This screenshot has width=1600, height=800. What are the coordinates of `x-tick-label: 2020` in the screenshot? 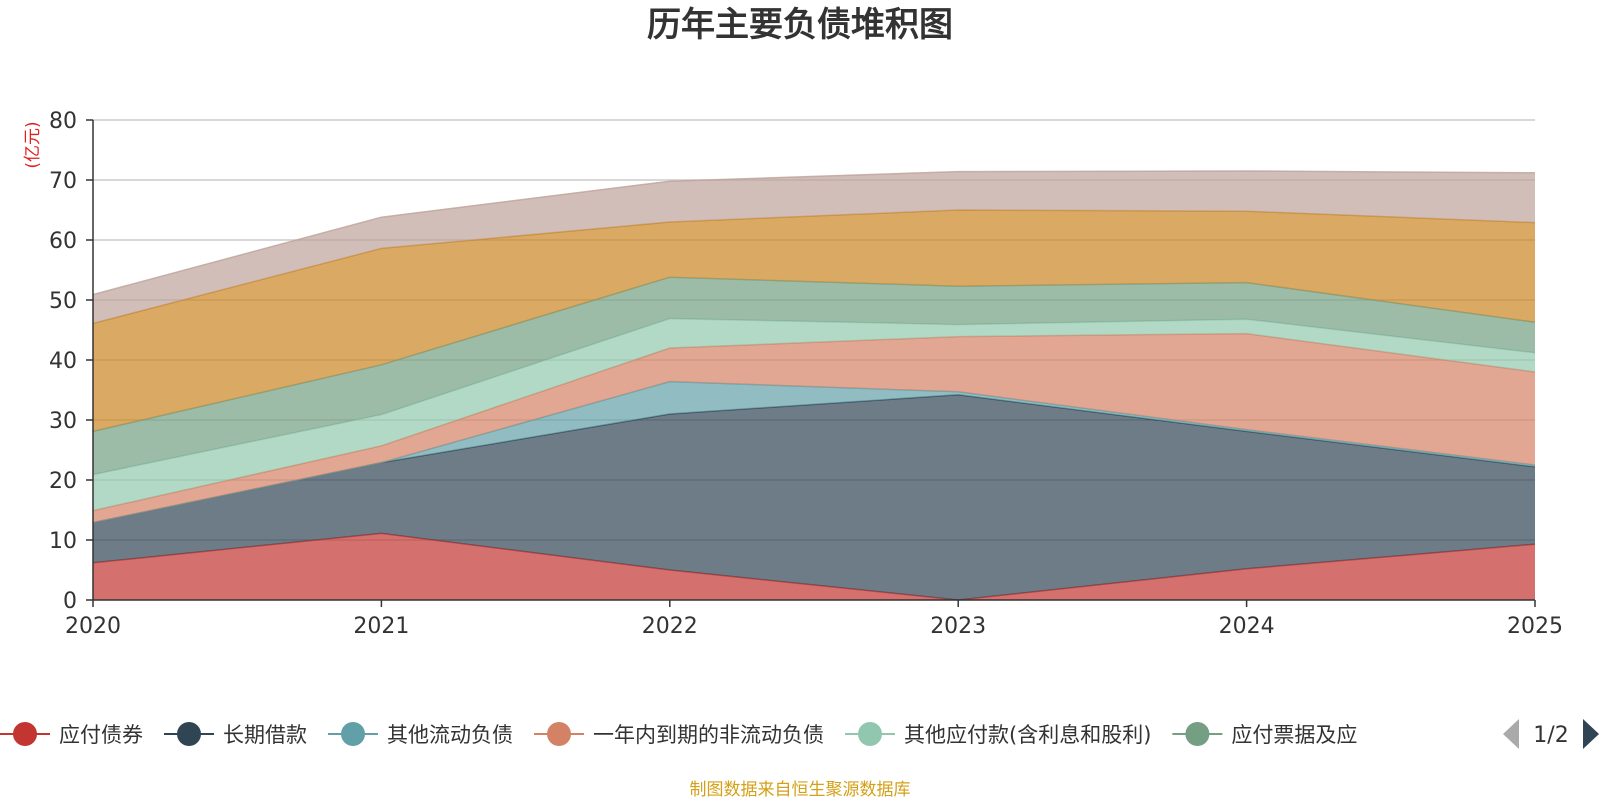 It's located at (93, 626).